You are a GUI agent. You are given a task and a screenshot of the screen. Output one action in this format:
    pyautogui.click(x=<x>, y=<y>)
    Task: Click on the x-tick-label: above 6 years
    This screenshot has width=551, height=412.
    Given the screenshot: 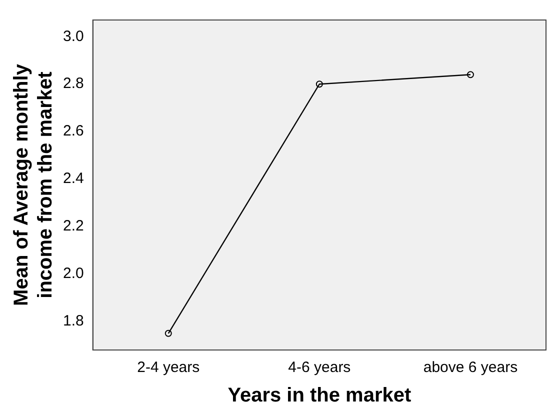 What is the action you would take?
    pyautogui.click(x=470, y=367)
    